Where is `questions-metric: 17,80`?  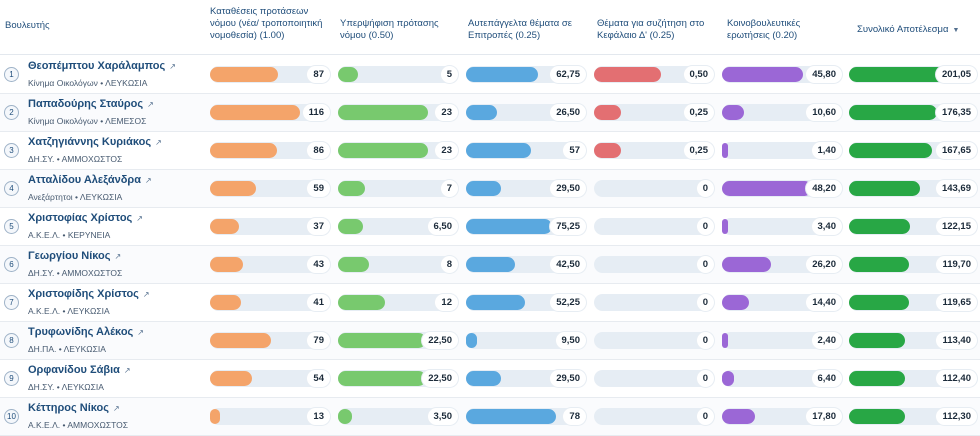
questions-metric: 17,80 is located at coordinates (782, 416).